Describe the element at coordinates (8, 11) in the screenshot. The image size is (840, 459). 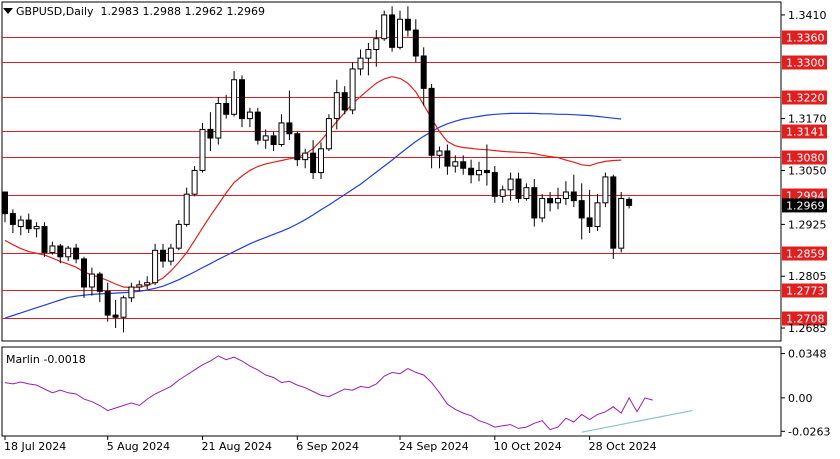
I see `chart-menu-icon` at that location.